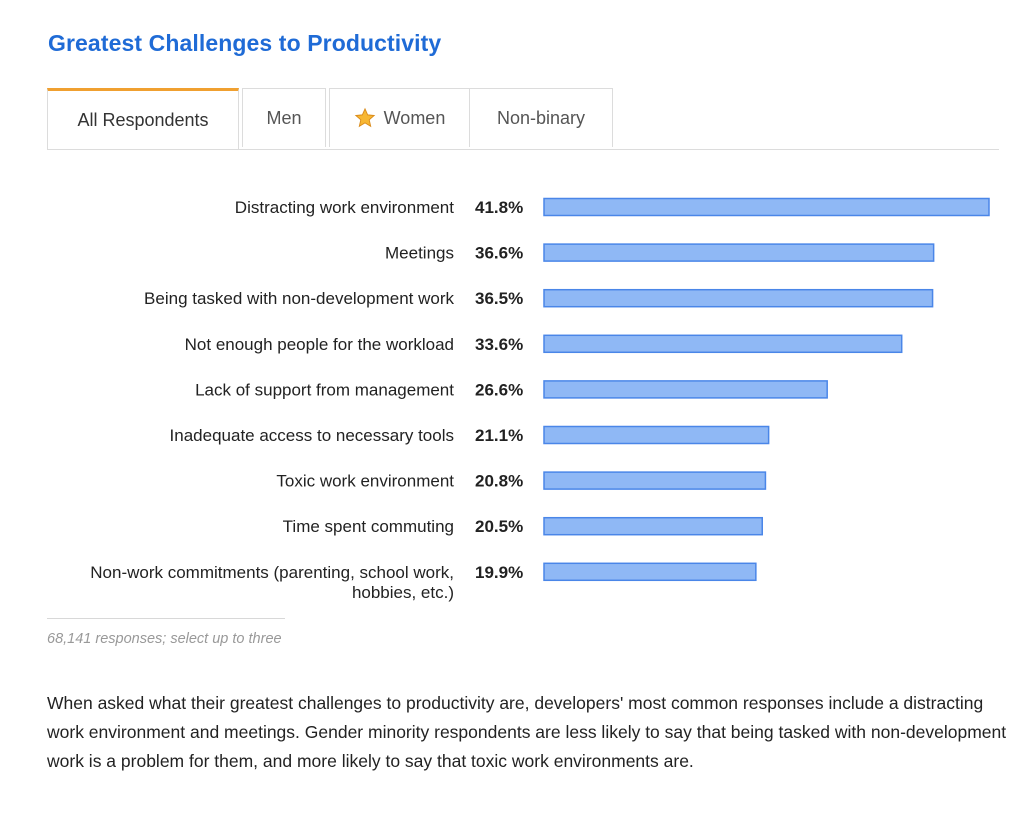 The height and width of the screenshot is (815, 1024). What do you see at coordinates (499, 344) in the screenshot?
I see `value-label: 33.6%` at bounding box center [499, 344].